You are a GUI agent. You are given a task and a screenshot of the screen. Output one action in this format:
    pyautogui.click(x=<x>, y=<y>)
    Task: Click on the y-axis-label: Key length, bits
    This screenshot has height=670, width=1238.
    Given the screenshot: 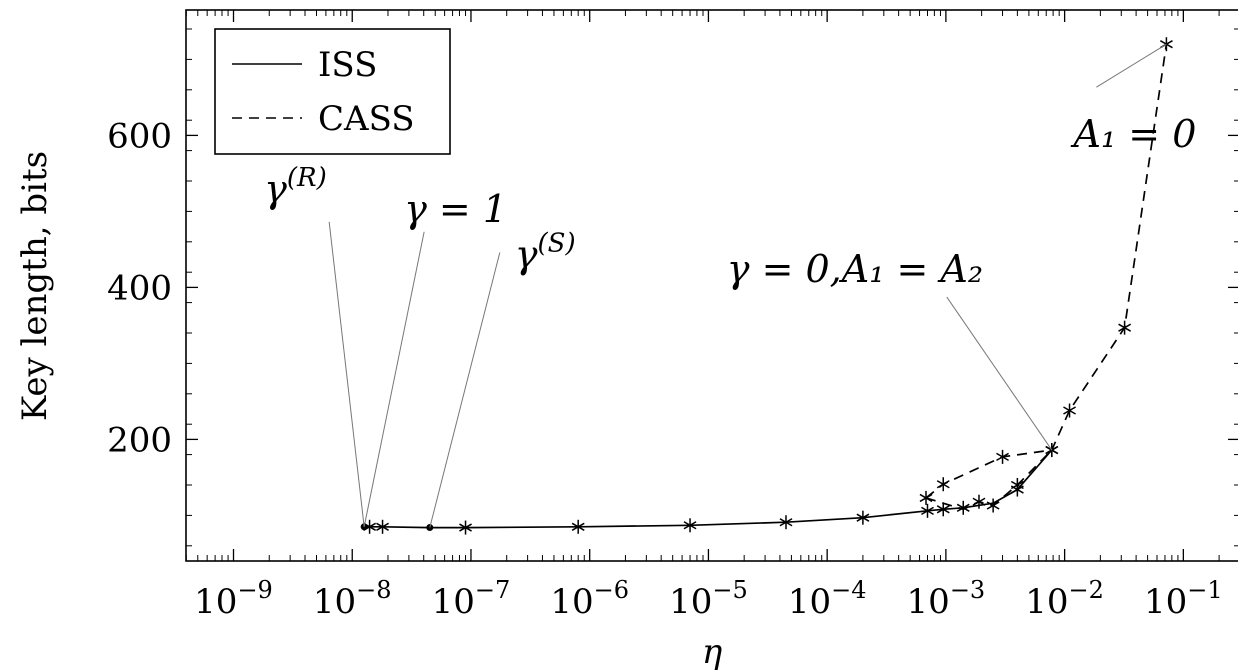 What is the action you would take?
    pyautogui.click(x=35, y=286)
    